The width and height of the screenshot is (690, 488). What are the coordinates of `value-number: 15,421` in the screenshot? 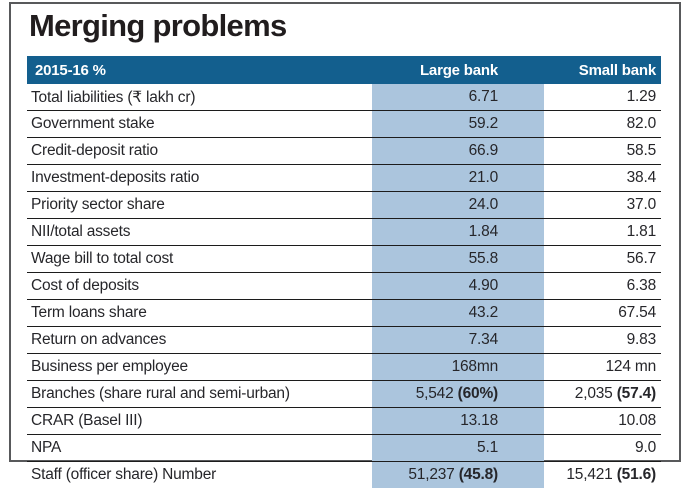 It's located at (591, 474).